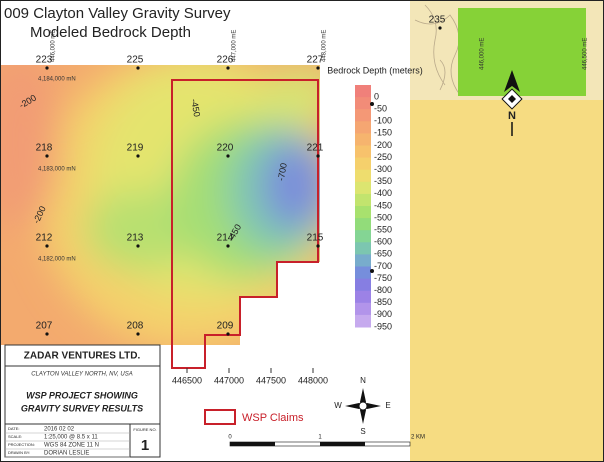 The height and width of the screenshot is (462, 604). Describe the element at coordinates (313, 380) in the screenshot. I see `easting-label: 448000` at that location.